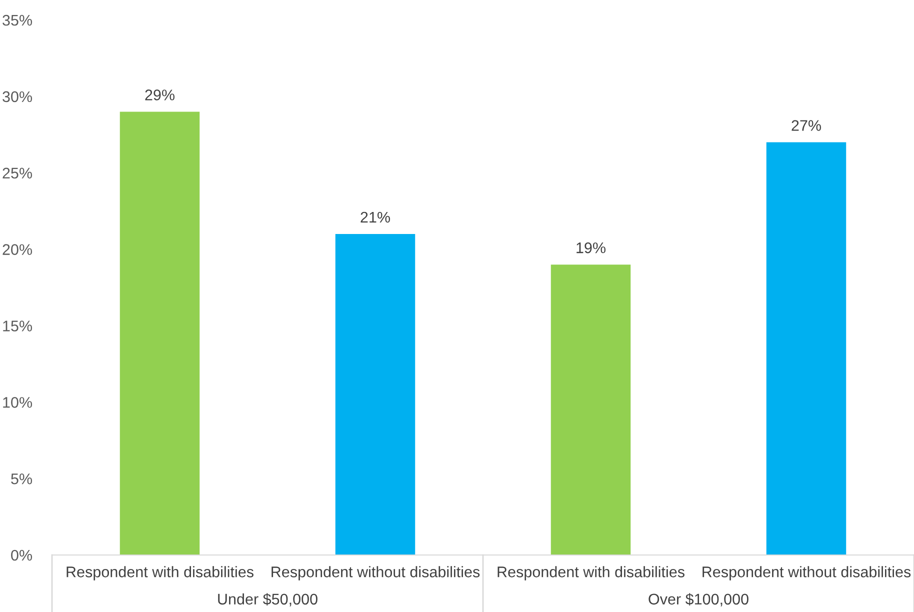 This screenshot has height=612, width=914. I want to click on y-tick-label: 35%, so click(17, 20).